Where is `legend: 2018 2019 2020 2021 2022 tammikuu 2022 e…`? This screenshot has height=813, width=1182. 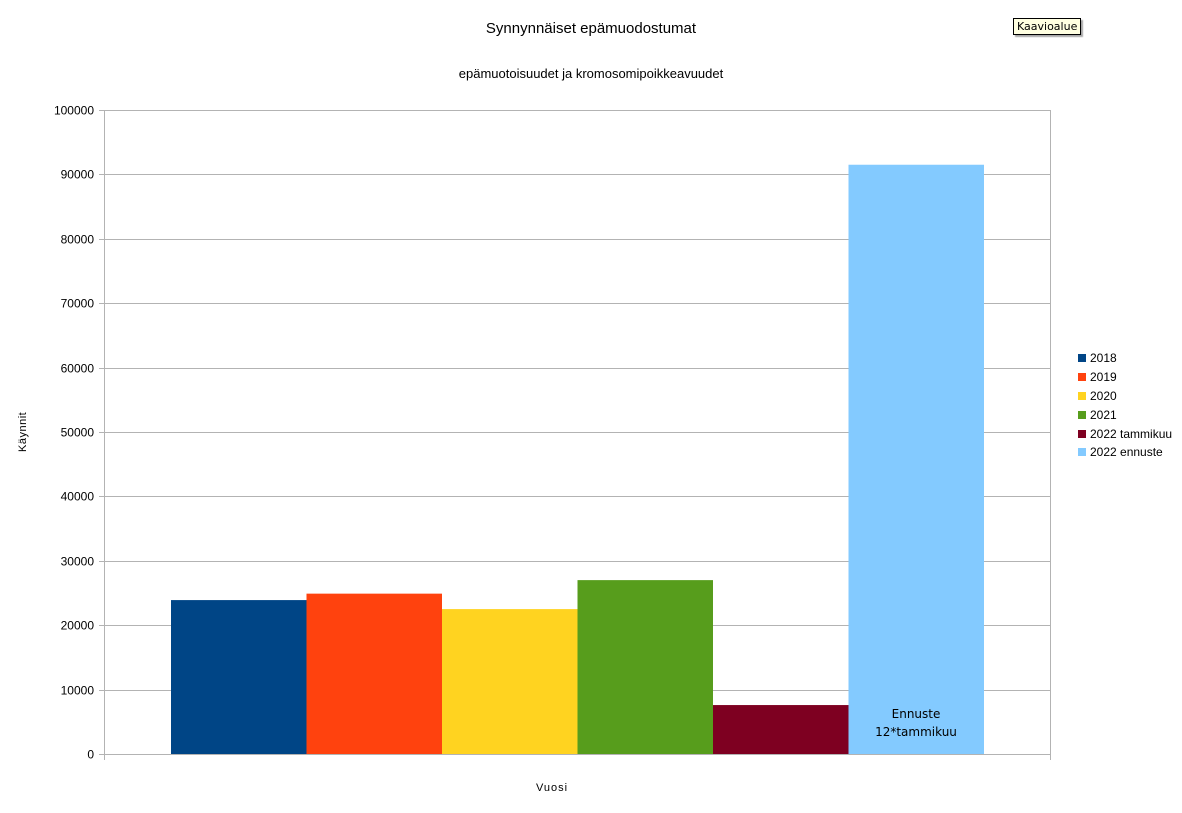
legend: 2018 2019 2020 2021 2022 tammikuu 2022 e… is located at coordinates (1125, 405).